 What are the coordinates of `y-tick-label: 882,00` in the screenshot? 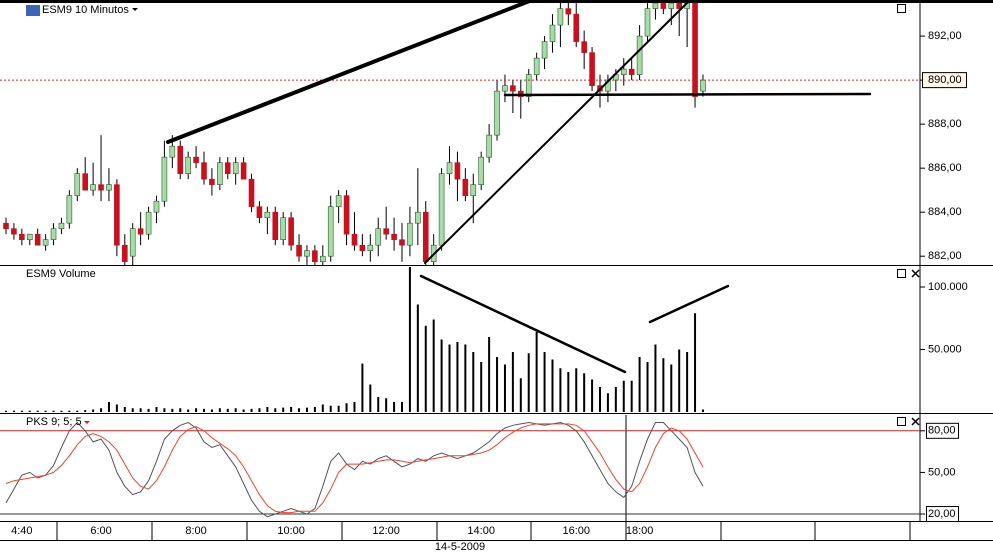 It's located at (945, 256).